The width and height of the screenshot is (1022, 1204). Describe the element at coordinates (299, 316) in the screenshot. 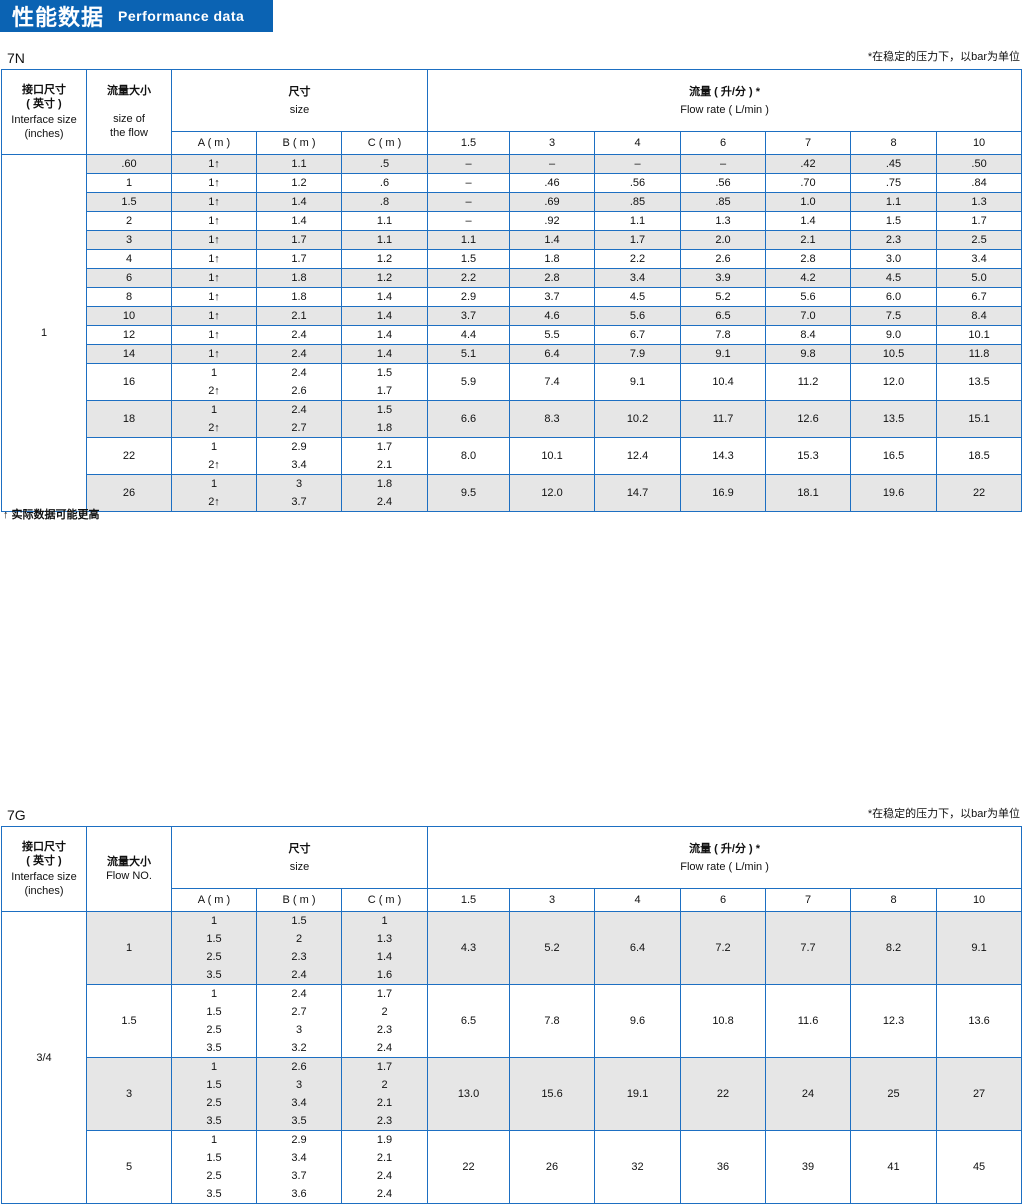

I see `dim-b-cell: 2.1` at that location.